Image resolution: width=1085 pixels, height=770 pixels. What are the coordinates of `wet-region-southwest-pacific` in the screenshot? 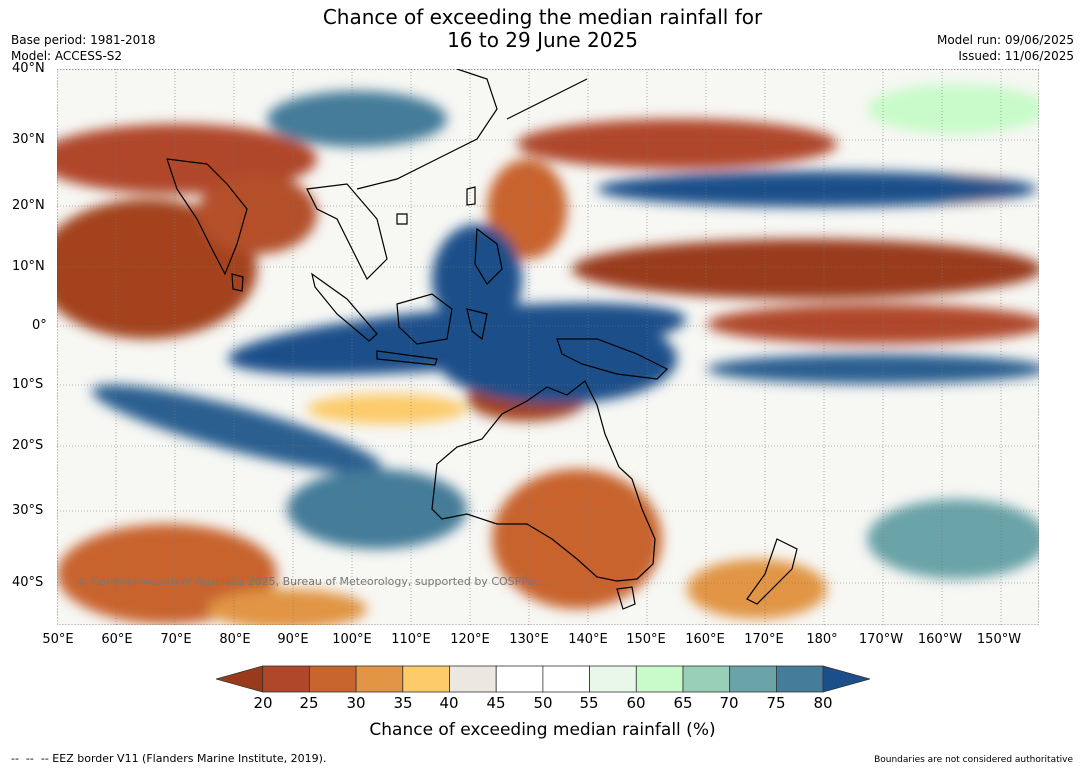 It's located at (953, 539).